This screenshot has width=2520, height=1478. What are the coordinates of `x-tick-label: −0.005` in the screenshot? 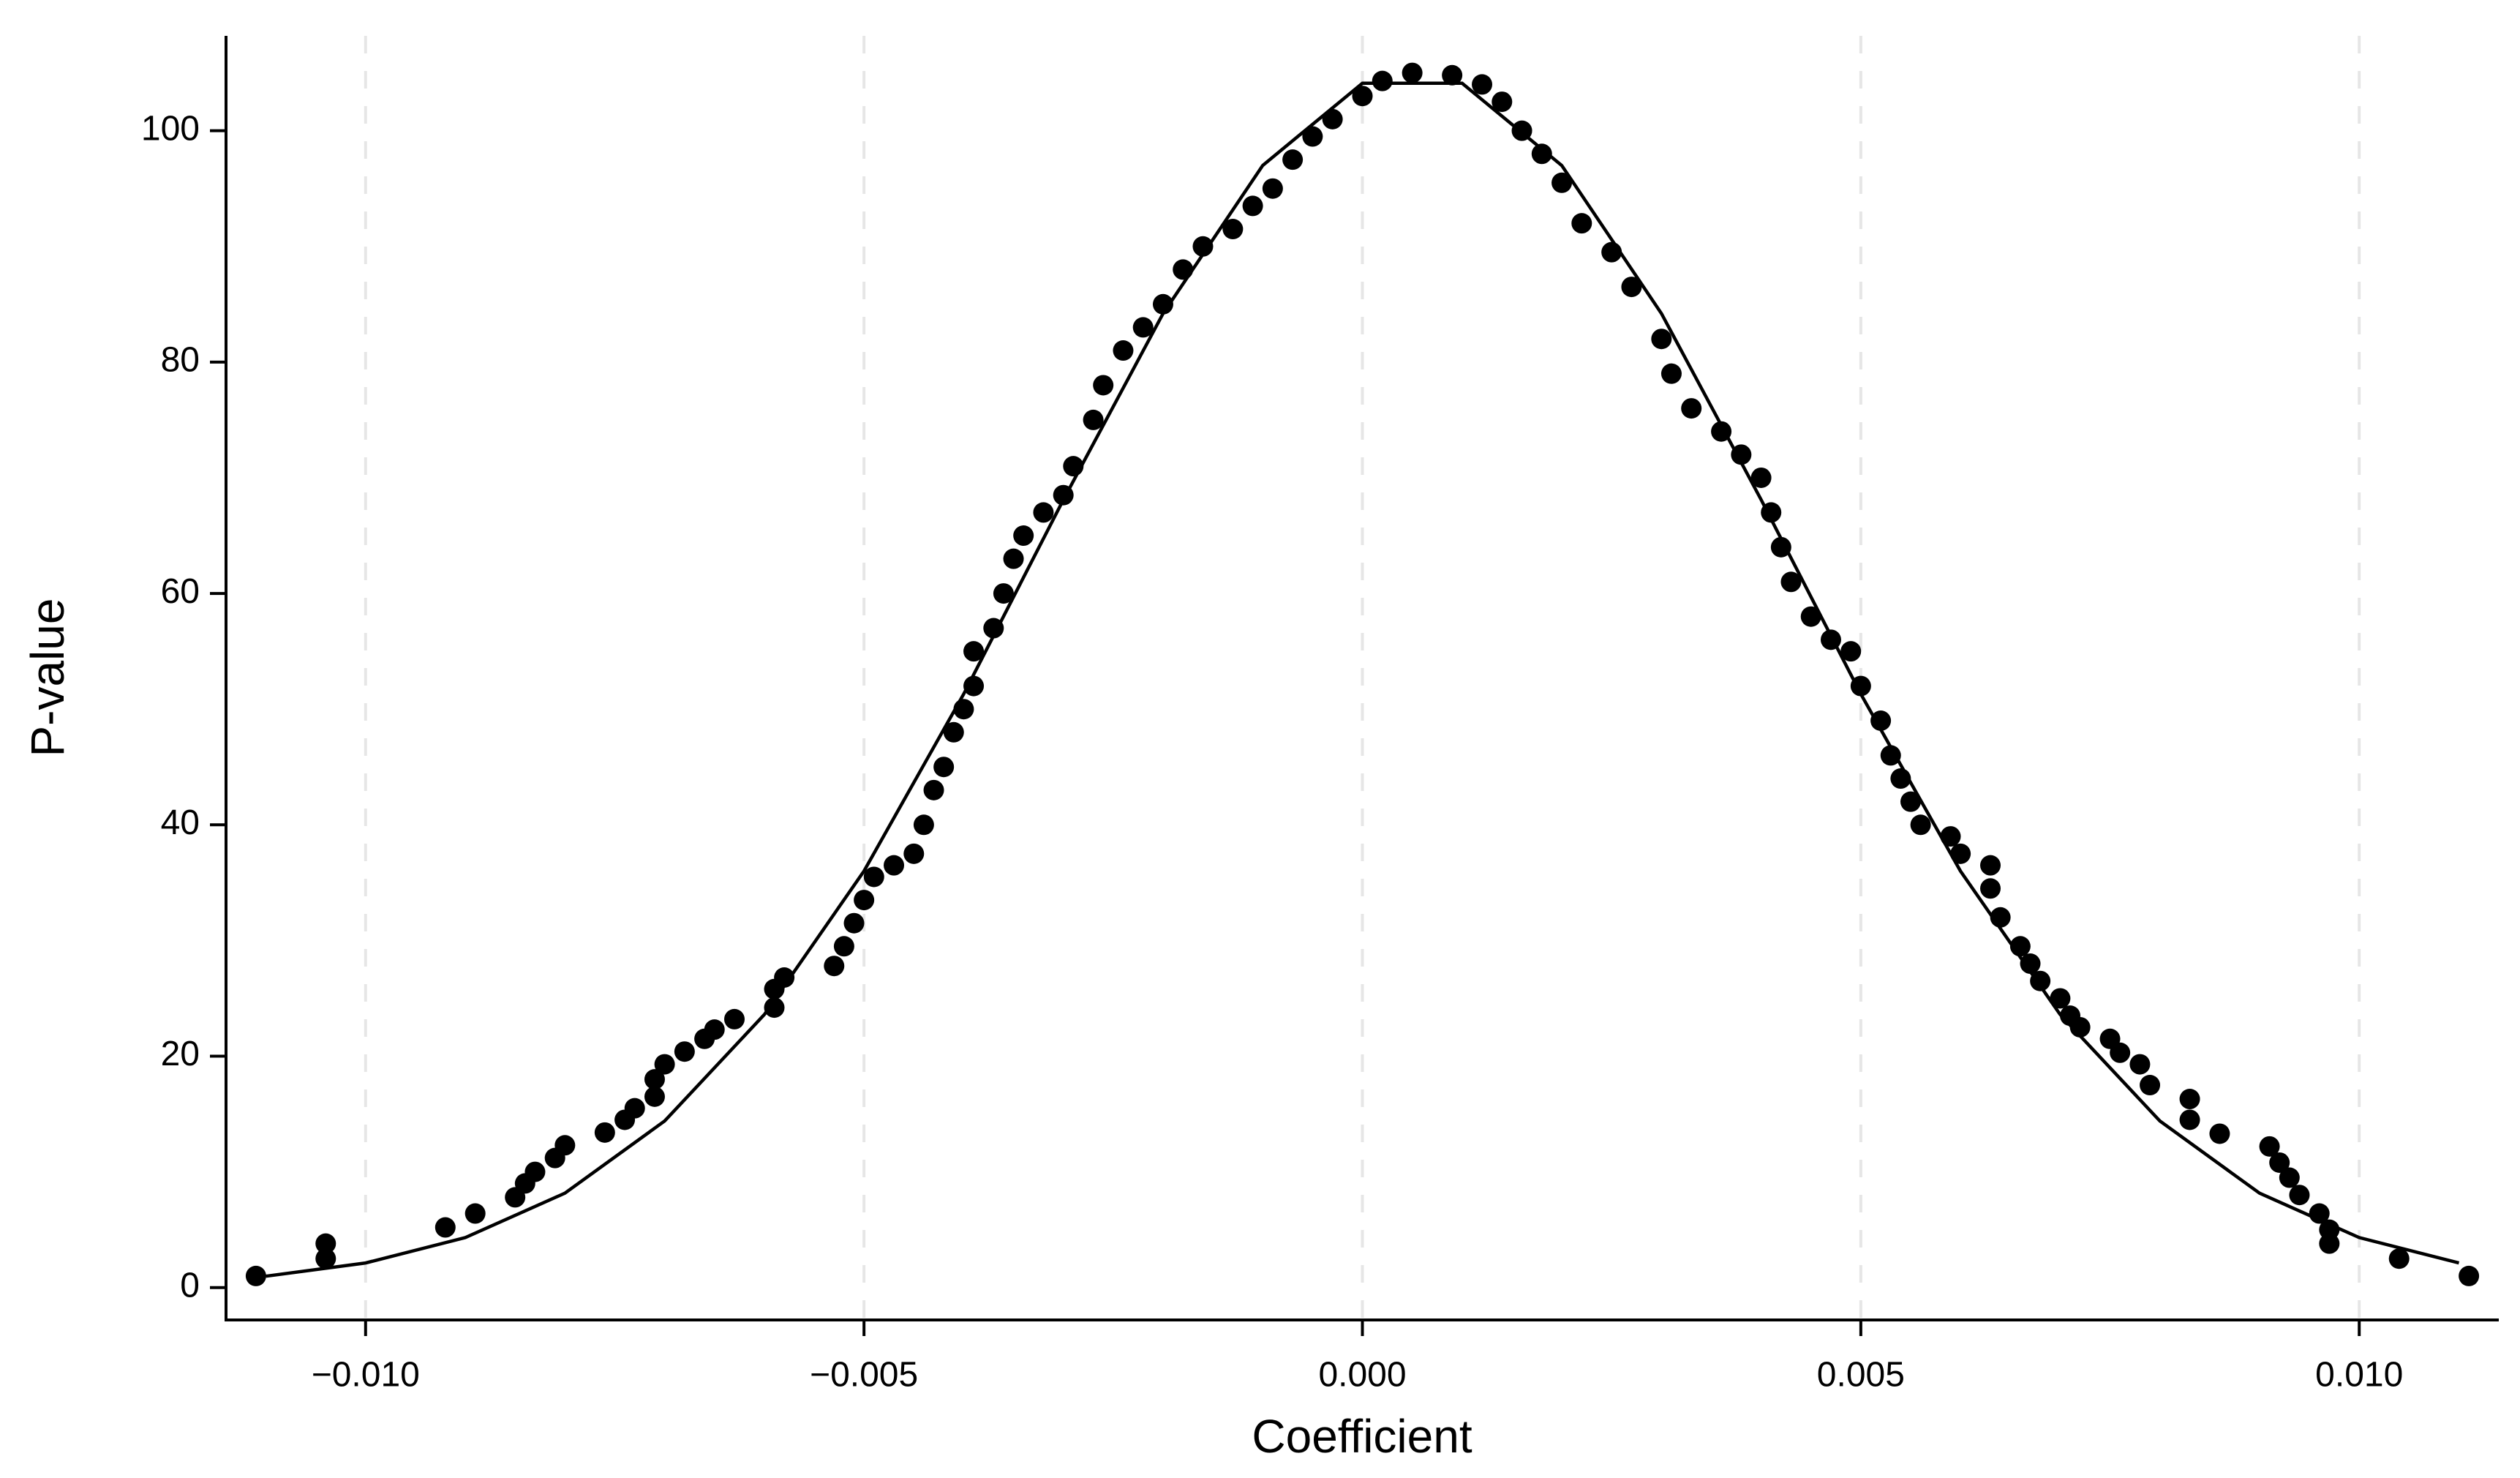 It's located at (864, 1375).